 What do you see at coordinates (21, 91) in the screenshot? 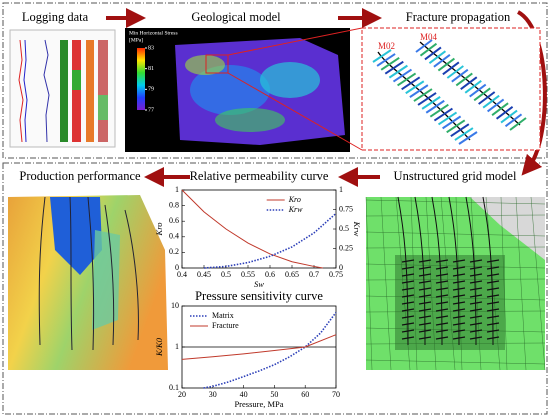
I see `log-curve` at bounding box center [21, 91].